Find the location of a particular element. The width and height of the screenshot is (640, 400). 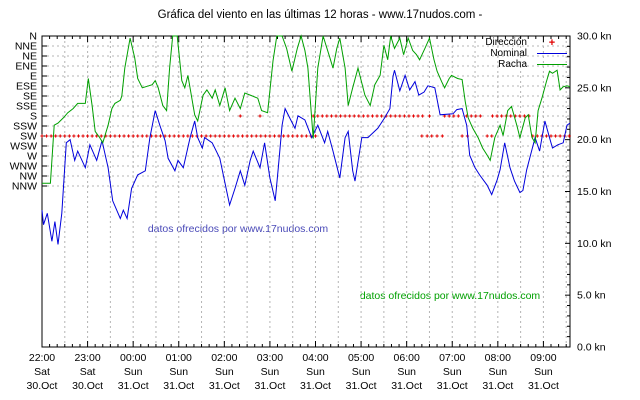

svg-text: ENE is located at coordinates (26, 67).